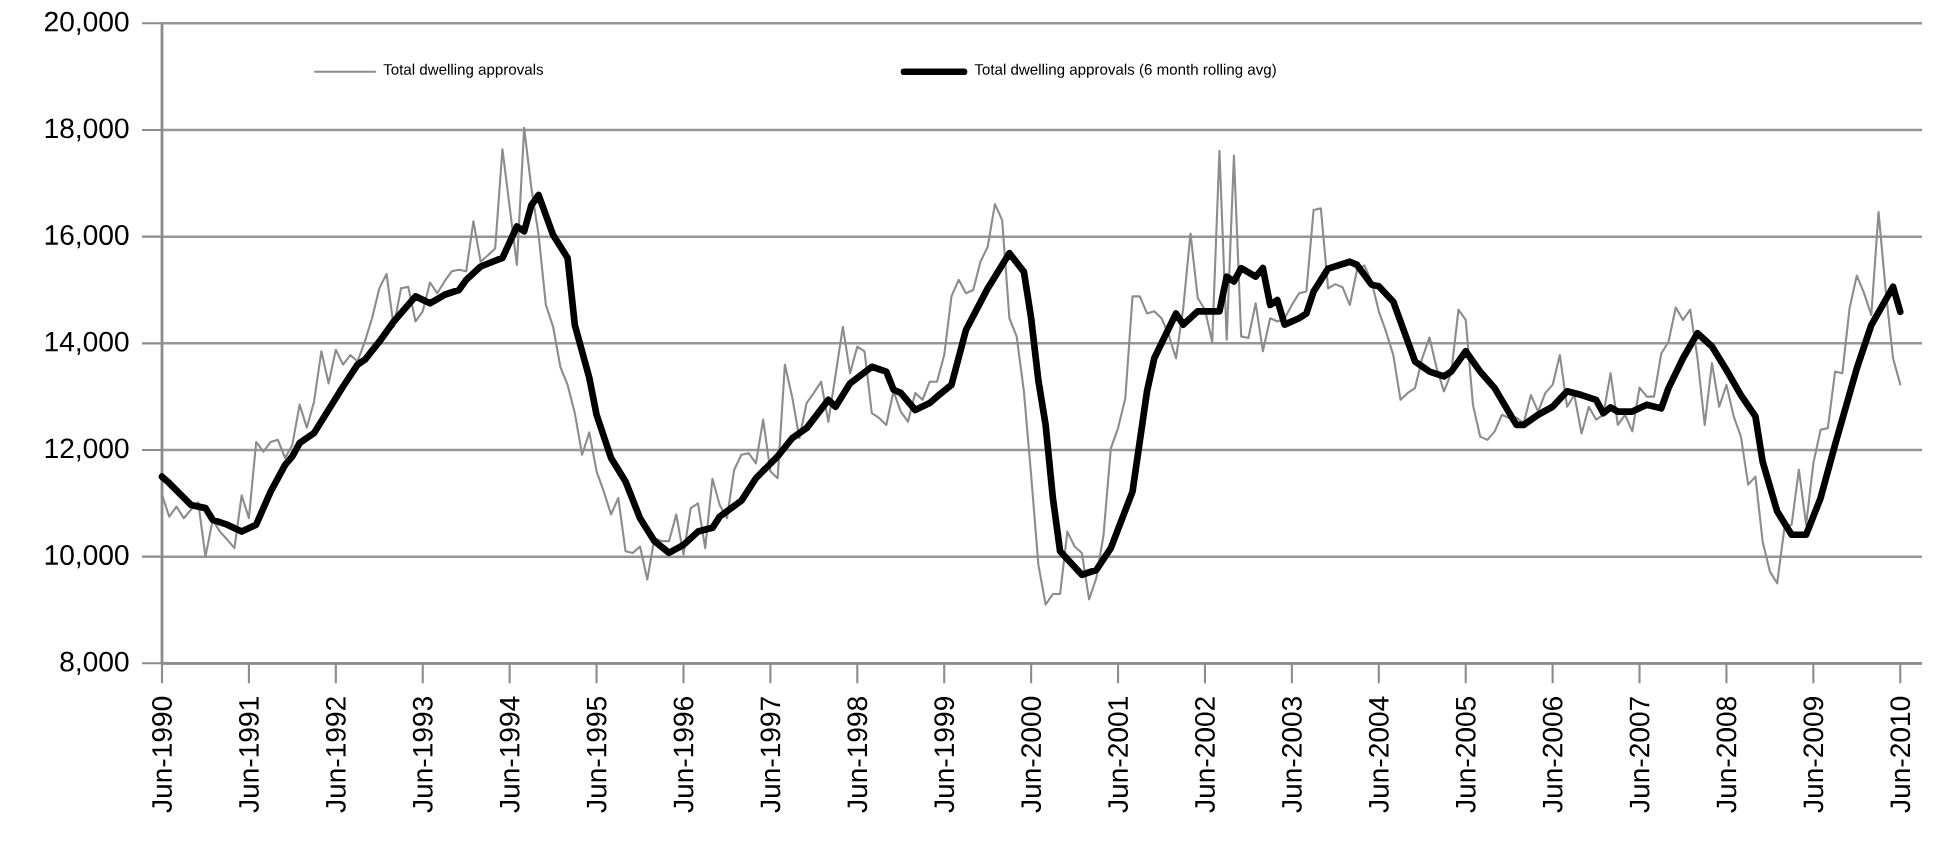 Image resolution: width=1944 pixels, height=854 pixels. What do you see at coordinates (1291, 754) in the screenshot?
I see `x-tick-label: Jun-2003` at bounding box center [1291, 754].